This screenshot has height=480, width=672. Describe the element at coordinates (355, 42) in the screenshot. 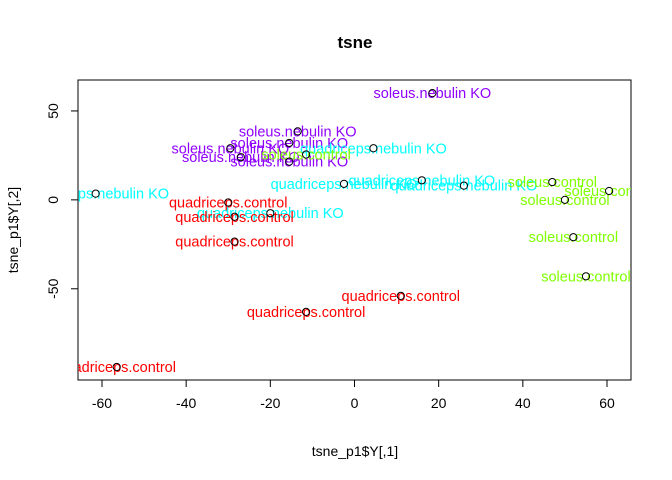

I see `chart-title: tsne` at that location.